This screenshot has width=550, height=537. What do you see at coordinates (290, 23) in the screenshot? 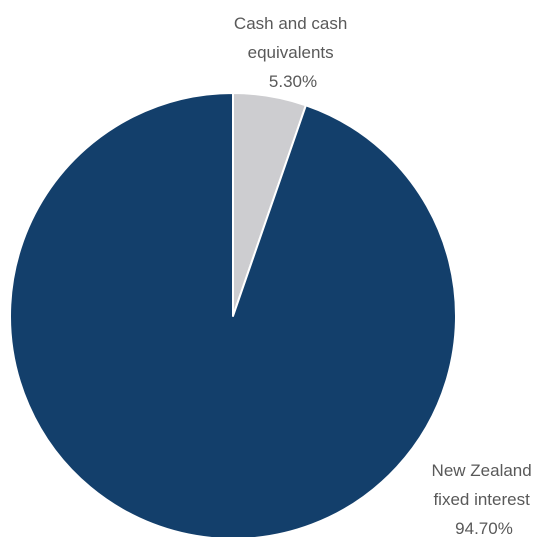
I see `slice-label-cash-line-1: Cash and cash` at bounding box center [290, 23].